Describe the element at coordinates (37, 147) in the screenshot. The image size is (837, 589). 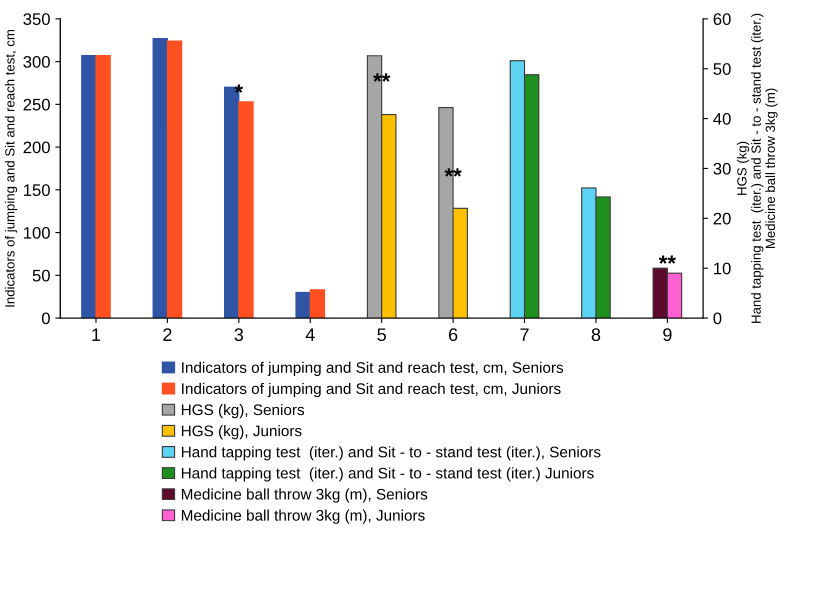
I see `y-tick-label: 200` at that location.